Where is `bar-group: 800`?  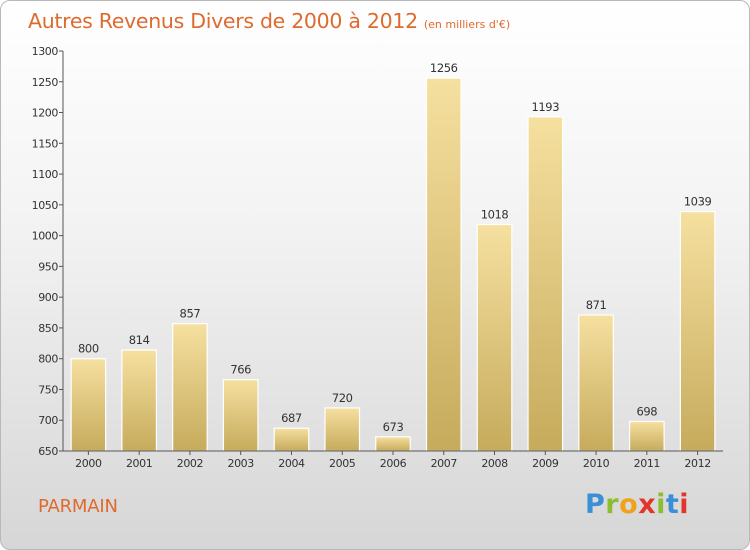 bar-group: 800 is located at coordinates (88, 397).